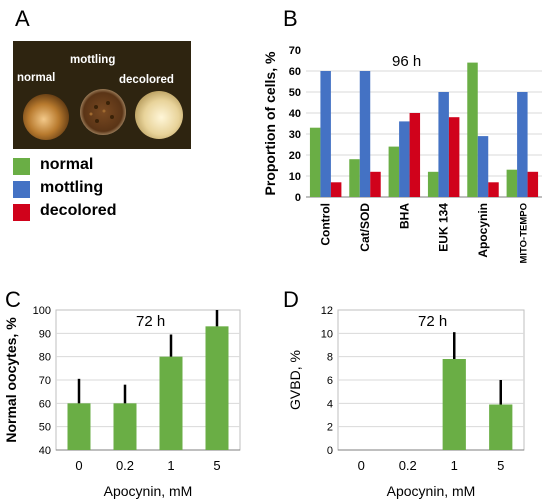 The width and height of the screenshot is (550, 501). What do you see at coordinates (336, 189) in the screenshot?
I see `bar-decolored-control` at bounding box center [336, 189].